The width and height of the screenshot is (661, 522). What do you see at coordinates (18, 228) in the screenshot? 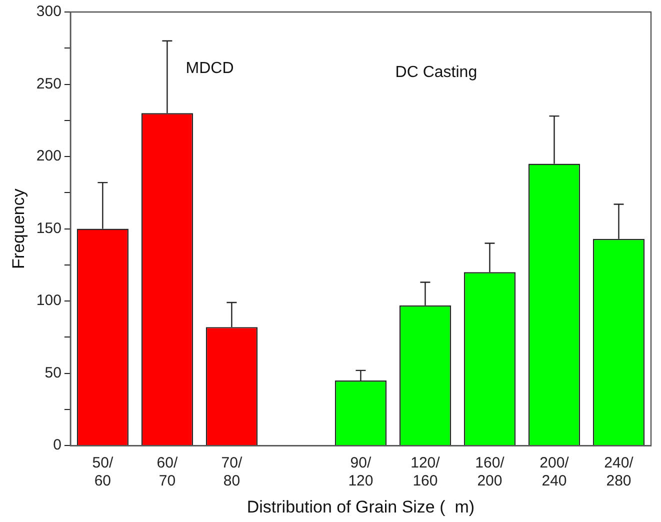
I see `y-axis-title: Frequency` at bounding box center [18, 228].